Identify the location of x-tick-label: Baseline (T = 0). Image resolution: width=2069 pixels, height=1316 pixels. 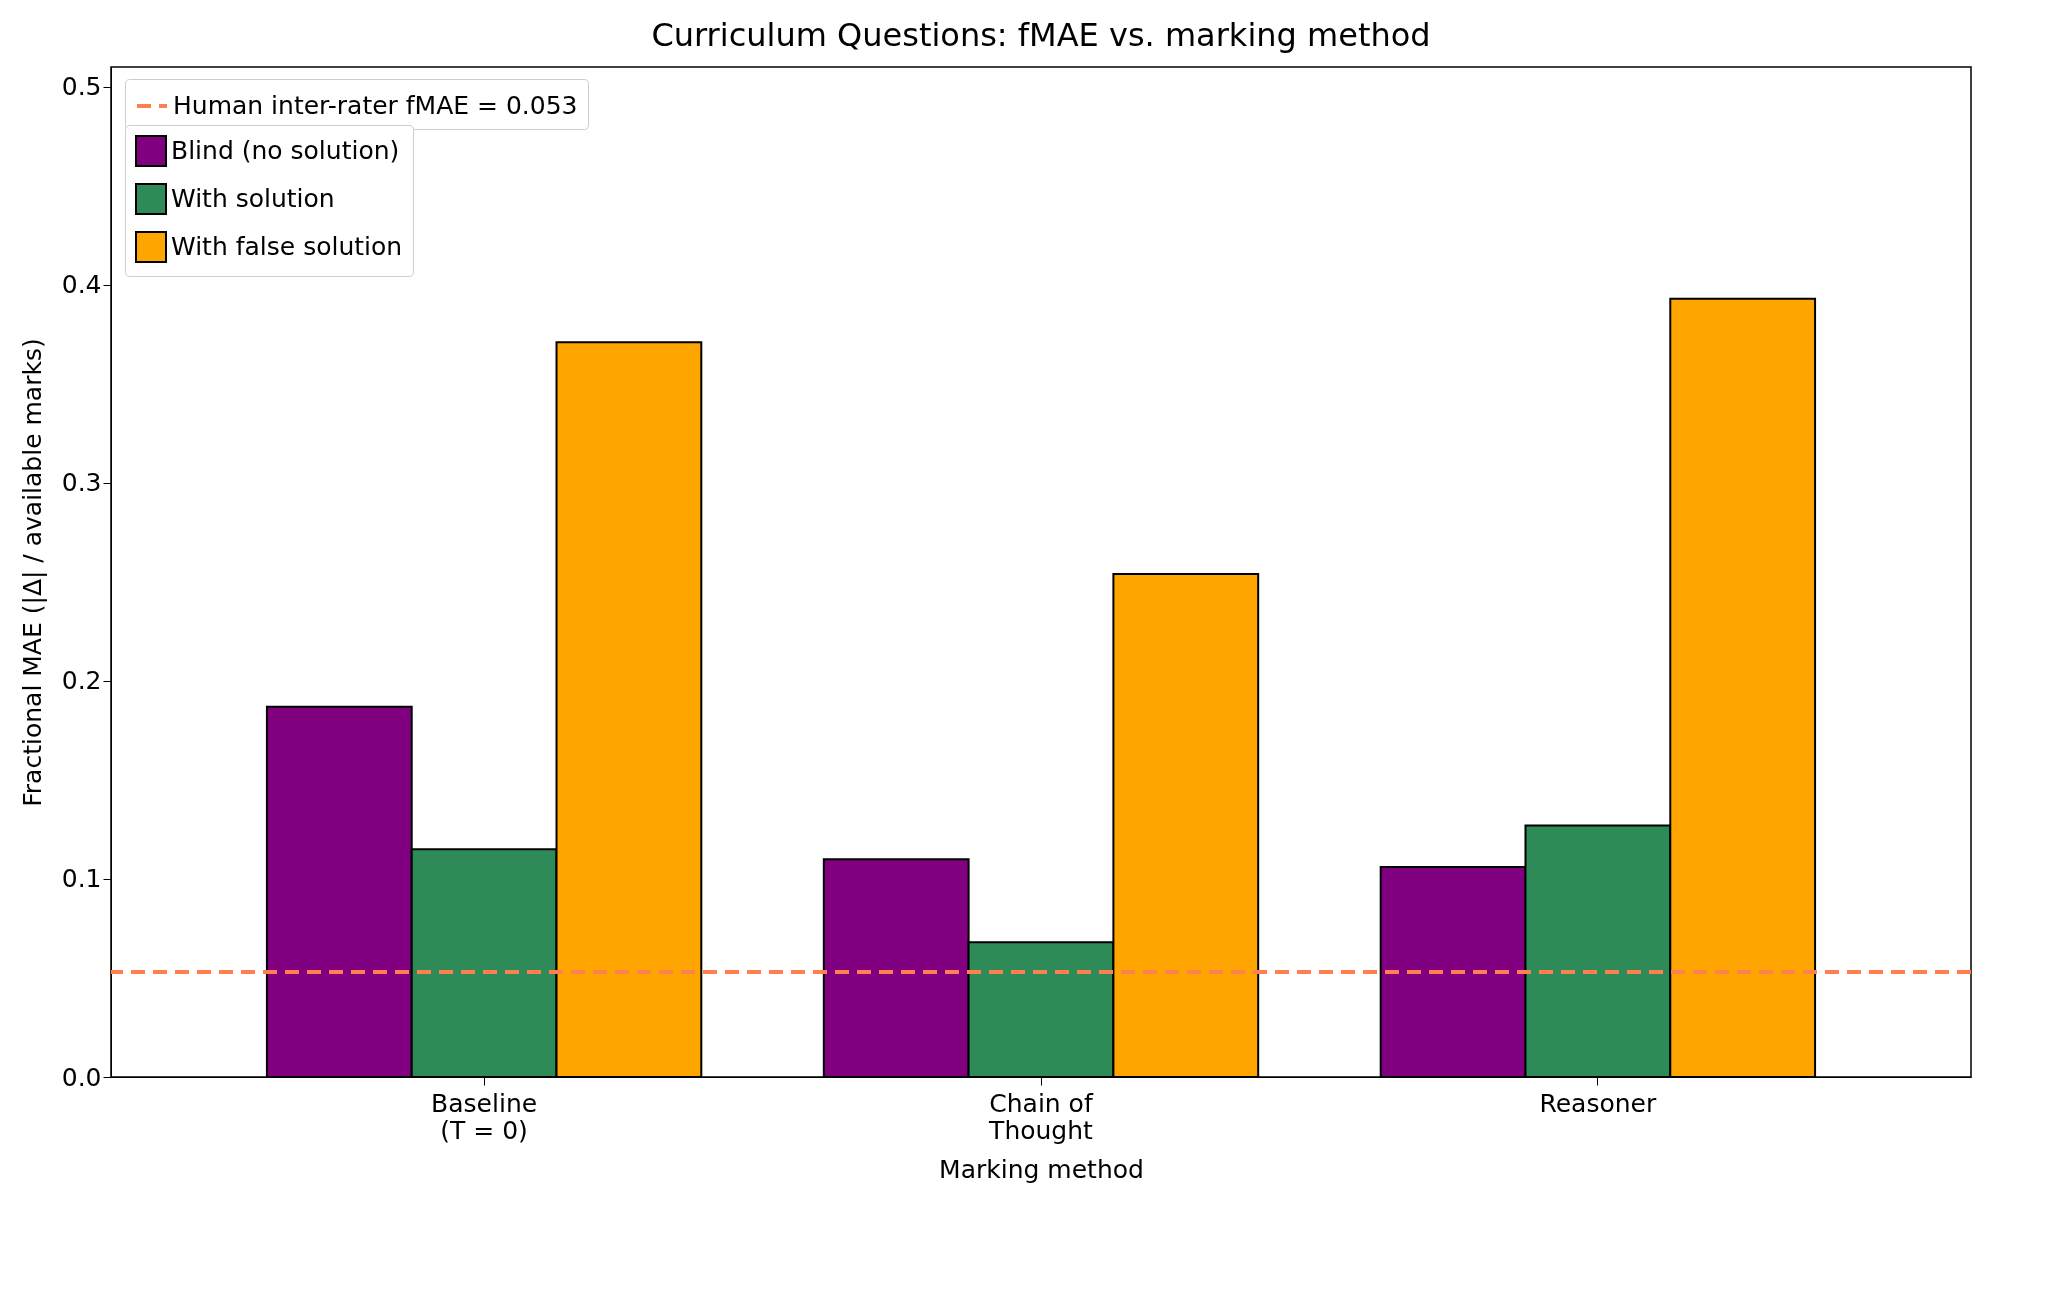
(484, 1116).